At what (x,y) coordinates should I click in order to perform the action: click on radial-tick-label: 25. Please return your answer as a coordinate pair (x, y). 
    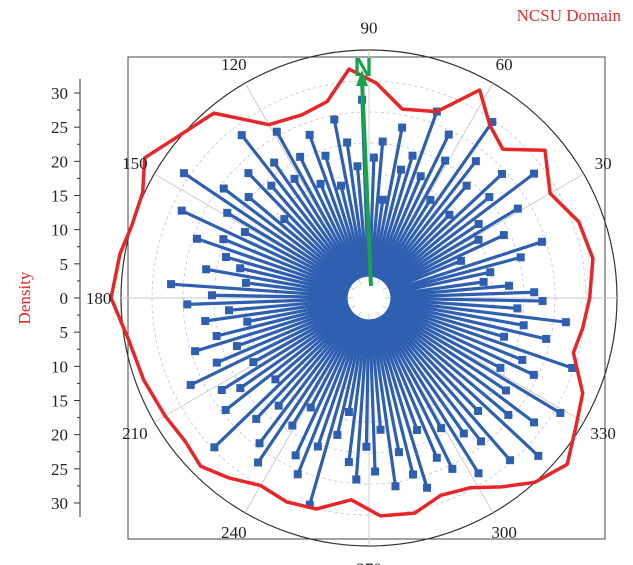
    Looking at the image, I should click on (59, 127).